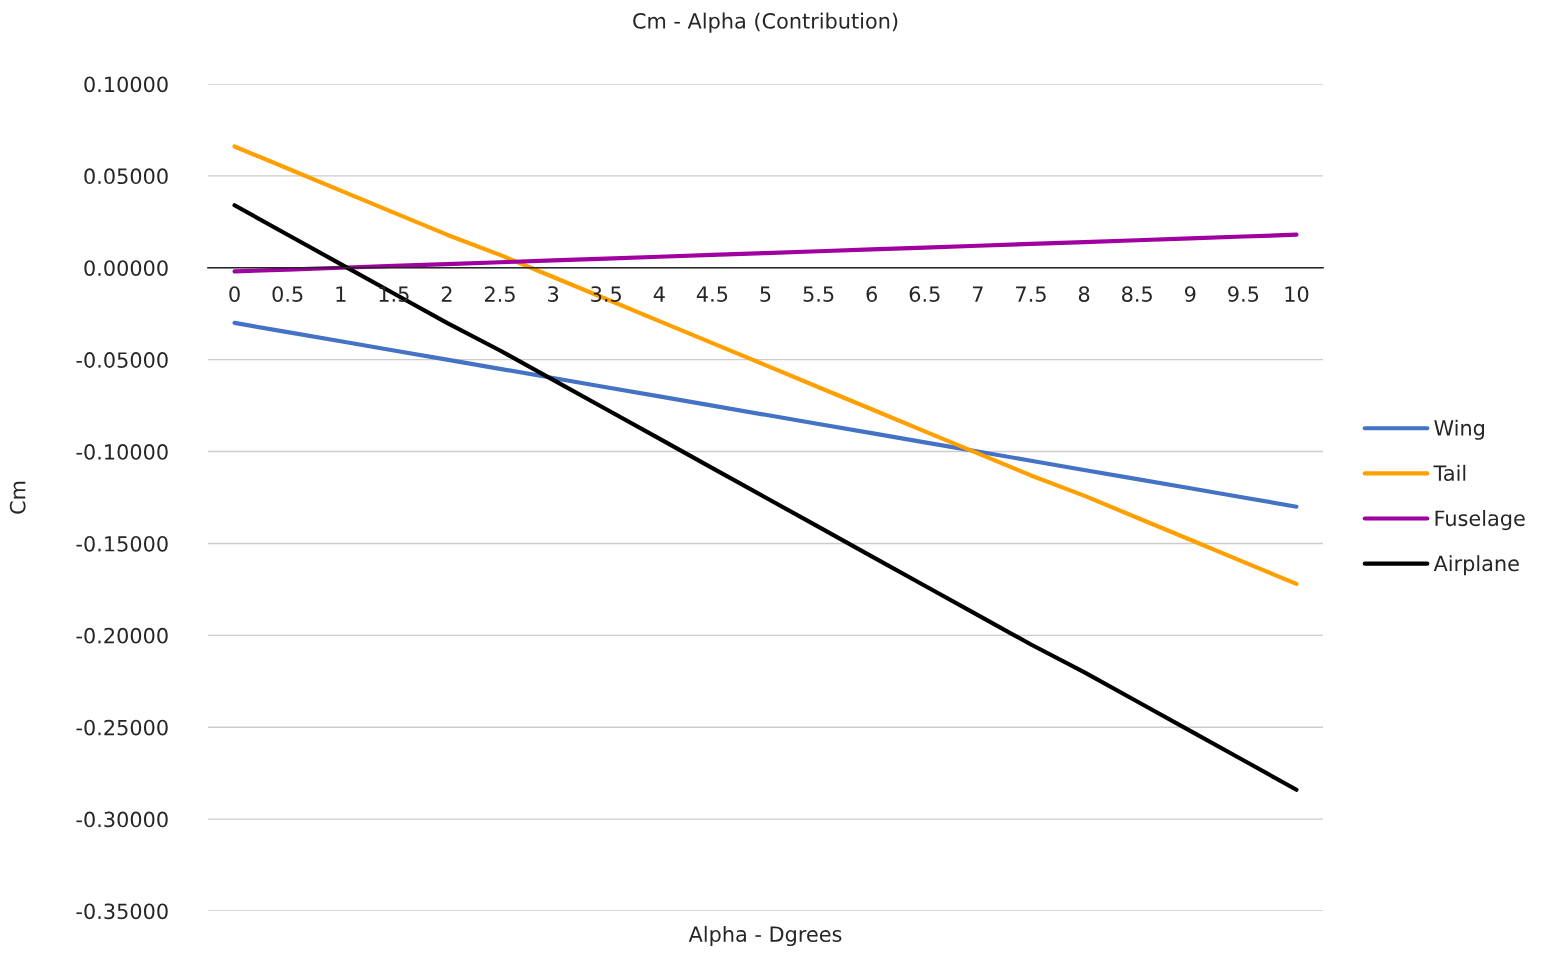 The height and width of the screenshot is (957, 1567). I want to click on x-tick-label: 4.5, so click(712, 294).